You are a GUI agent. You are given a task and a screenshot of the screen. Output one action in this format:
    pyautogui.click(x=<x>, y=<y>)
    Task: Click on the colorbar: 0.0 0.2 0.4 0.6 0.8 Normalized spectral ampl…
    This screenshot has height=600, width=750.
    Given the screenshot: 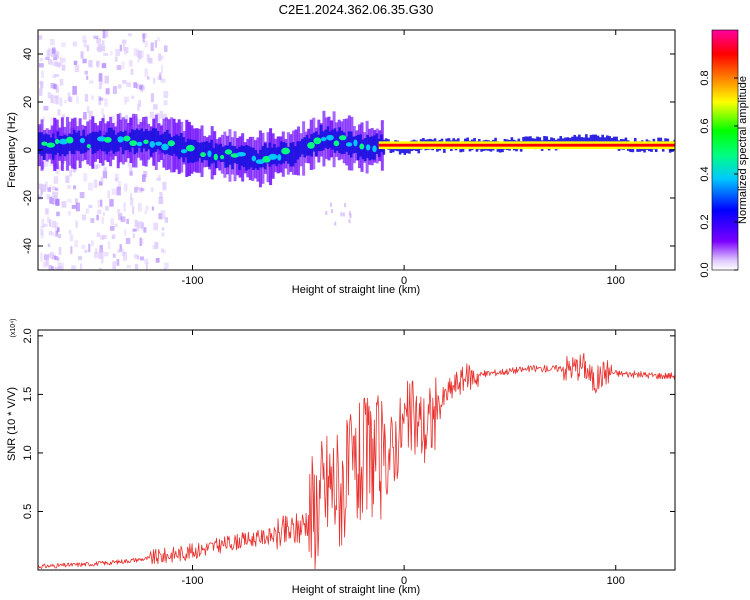 What is the action you would take?
    pyautogui.click(x=724, y=153)
    